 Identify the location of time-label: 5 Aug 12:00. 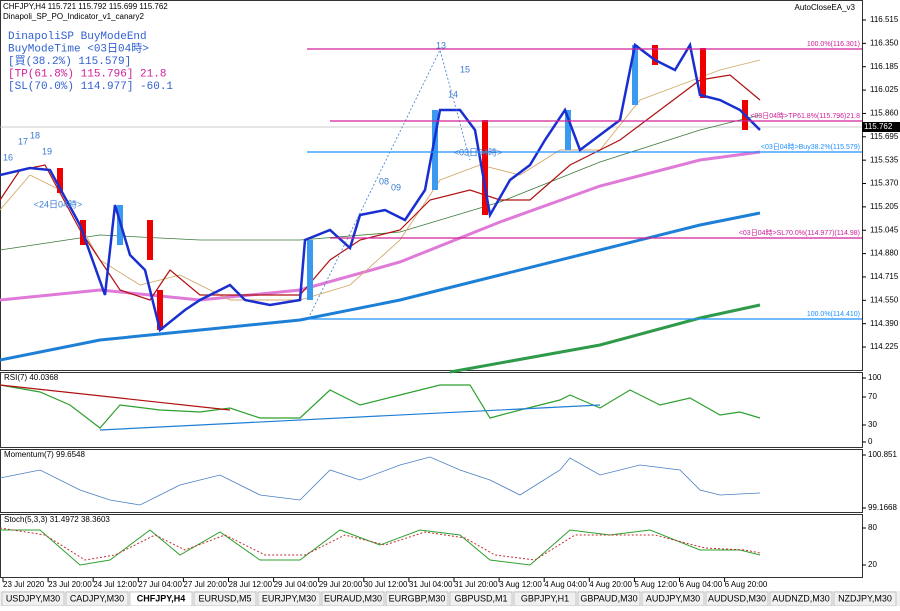
(655, 584).